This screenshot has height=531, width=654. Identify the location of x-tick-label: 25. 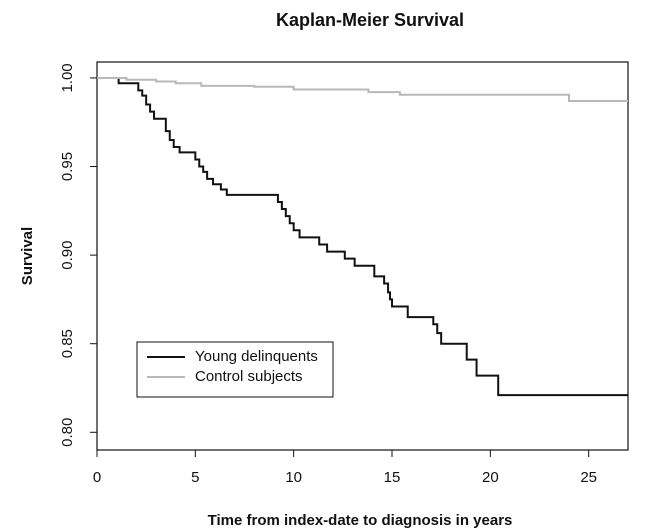
(588, 477).